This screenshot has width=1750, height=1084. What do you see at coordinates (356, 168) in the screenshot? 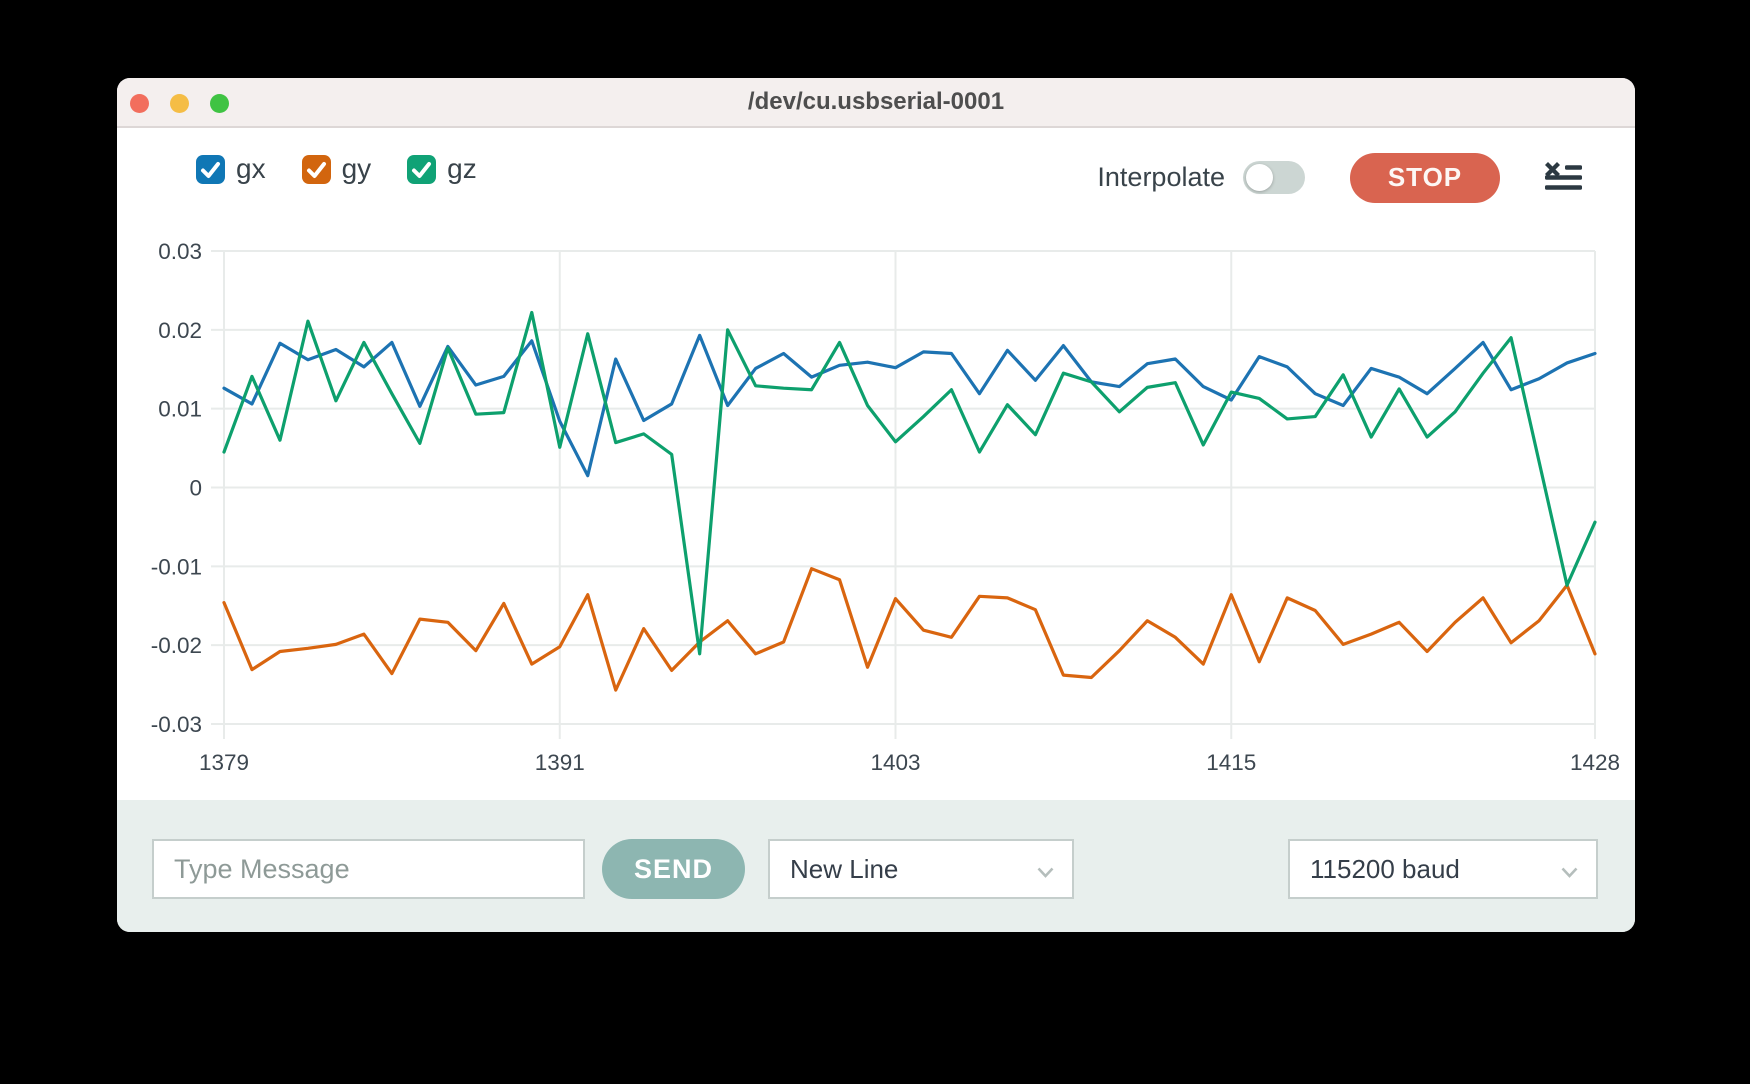
I see `gy-label: gy` at bounding box center [356, 168].